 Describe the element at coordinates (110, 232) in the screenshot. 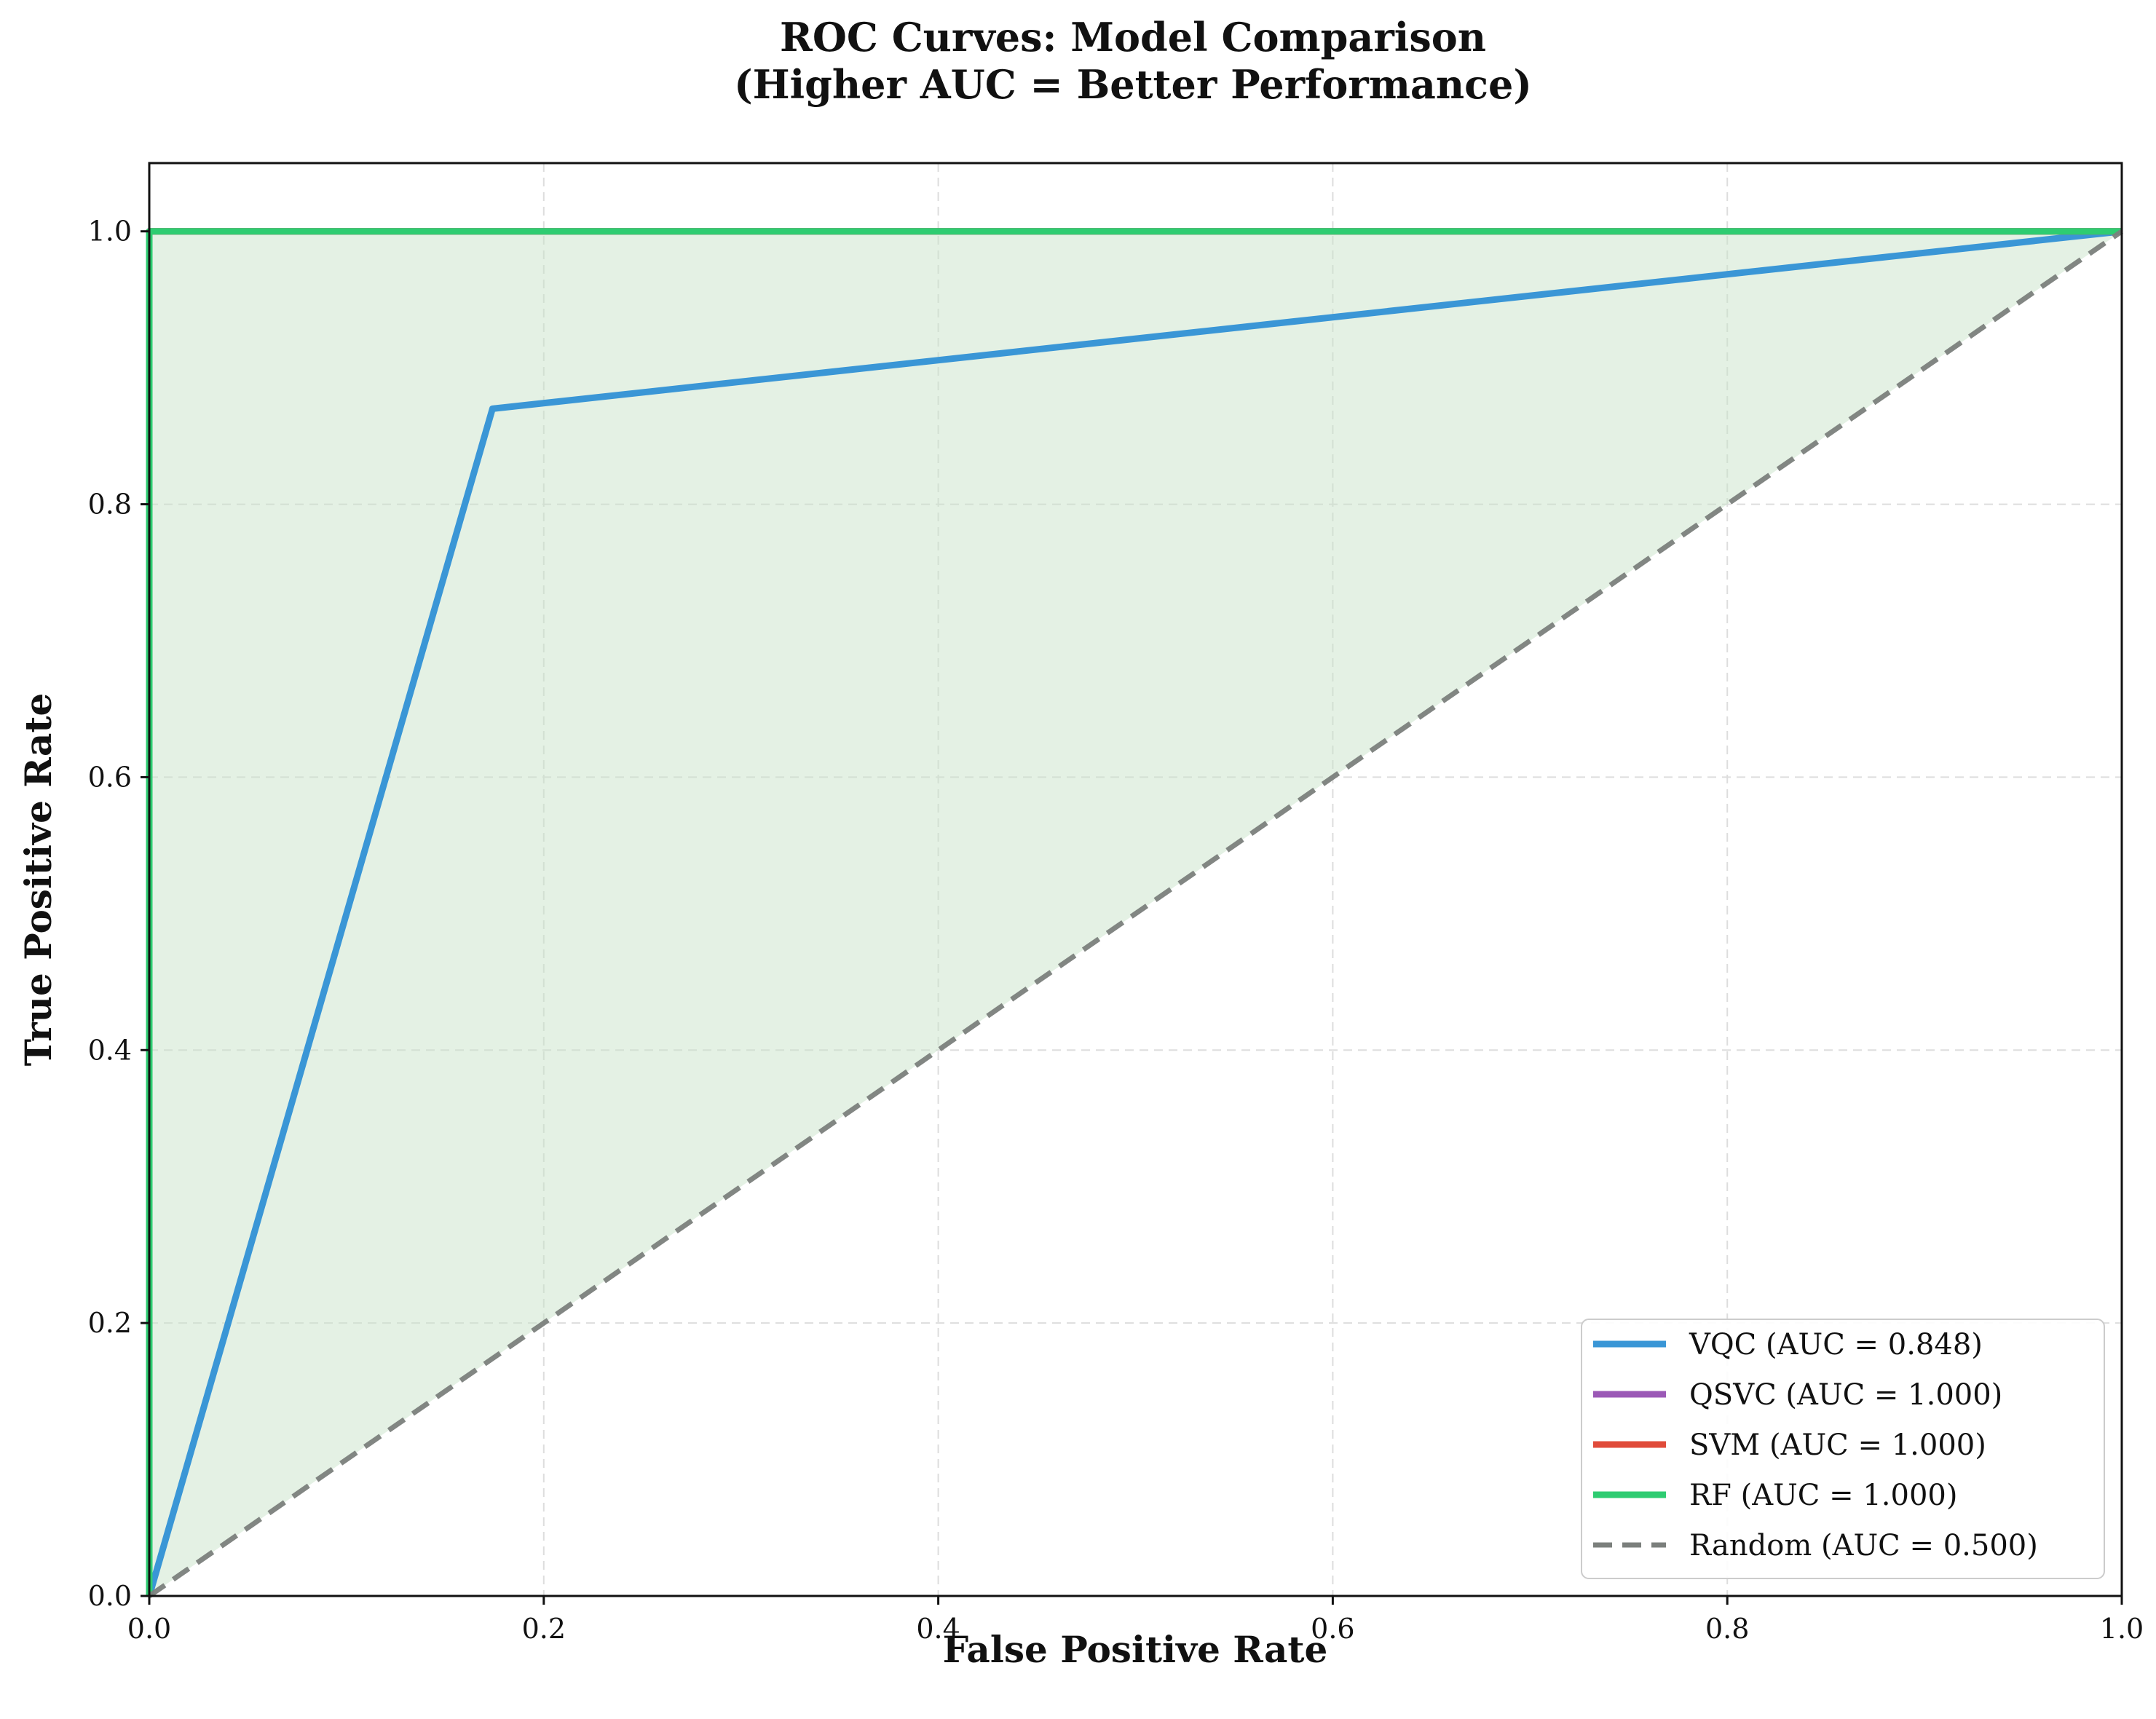

I see `y-tick-label-5: 1.0` at that location.